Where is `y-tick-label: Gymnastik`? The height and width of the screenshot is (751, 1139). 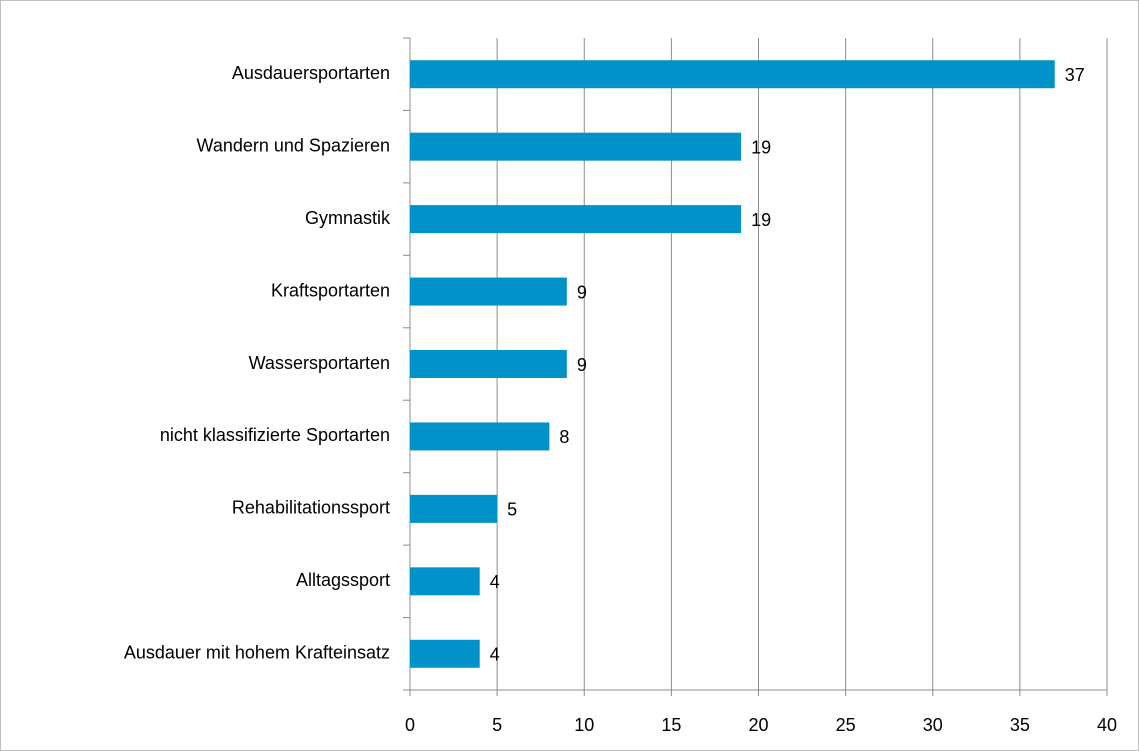 y-tick-label: Gymnastik is located at coordinates (348, 218).